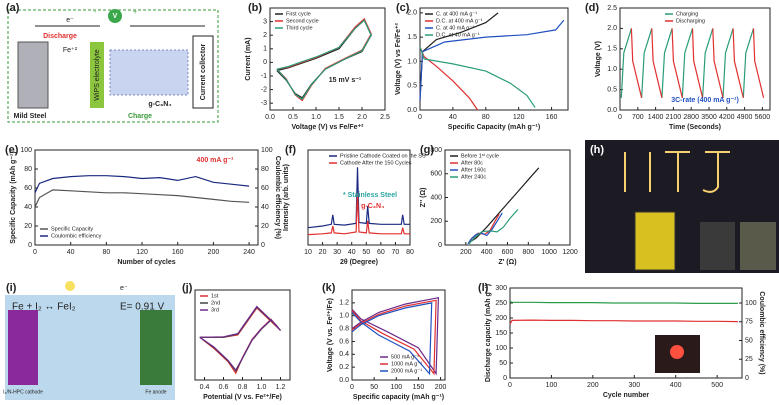  What do you see at coordinates (419, 387) in the screenshot?
I see `x-tick-label: 150` at bounding box center [419, 387].